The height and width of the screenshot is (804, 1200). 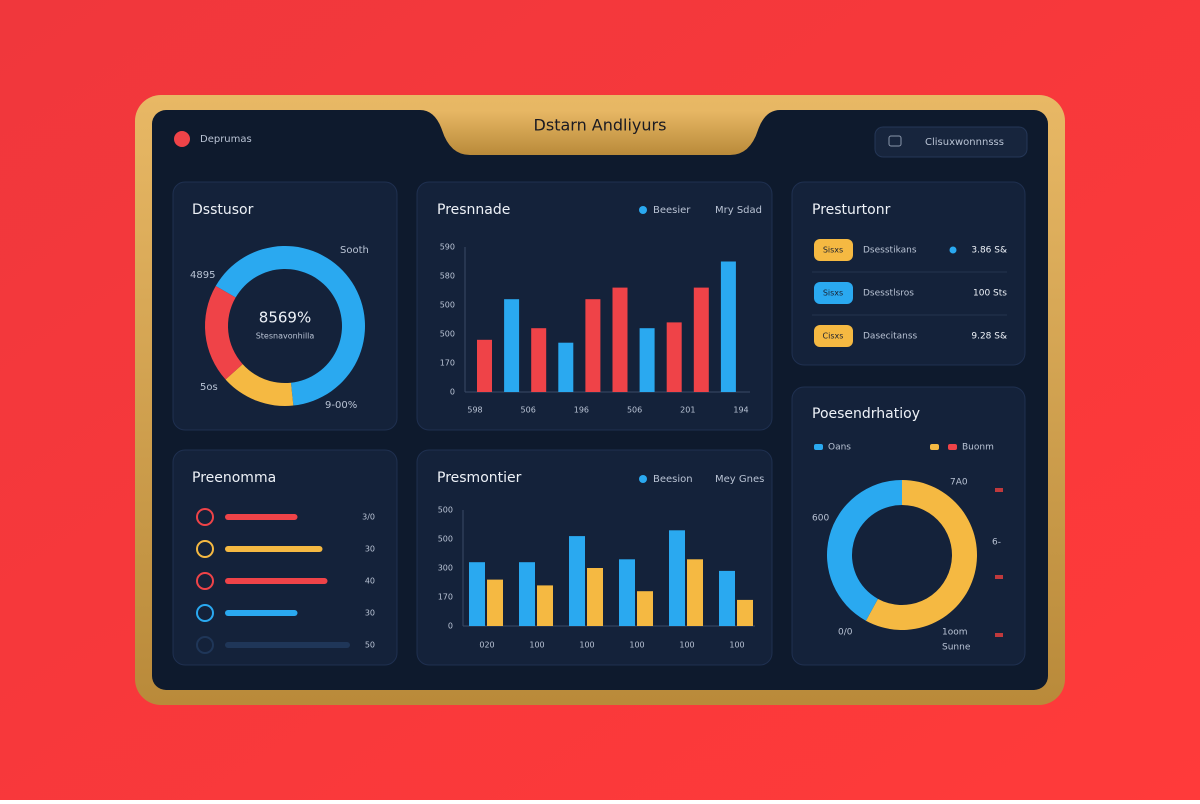 What do you see at coordinates (851, 210) in the screenshot?
I see `card-title: Presturtonr` at bounding box center [851, 210].